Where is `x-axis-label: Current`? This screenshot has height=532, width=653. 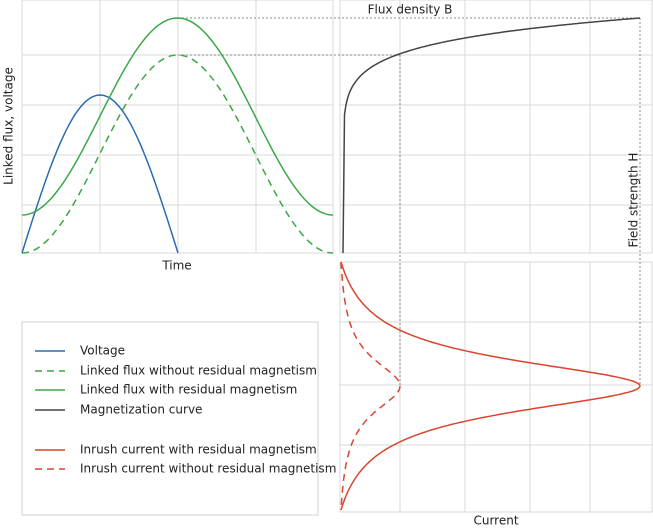
x-axis-label: Current is located at coordinates (495, 521).